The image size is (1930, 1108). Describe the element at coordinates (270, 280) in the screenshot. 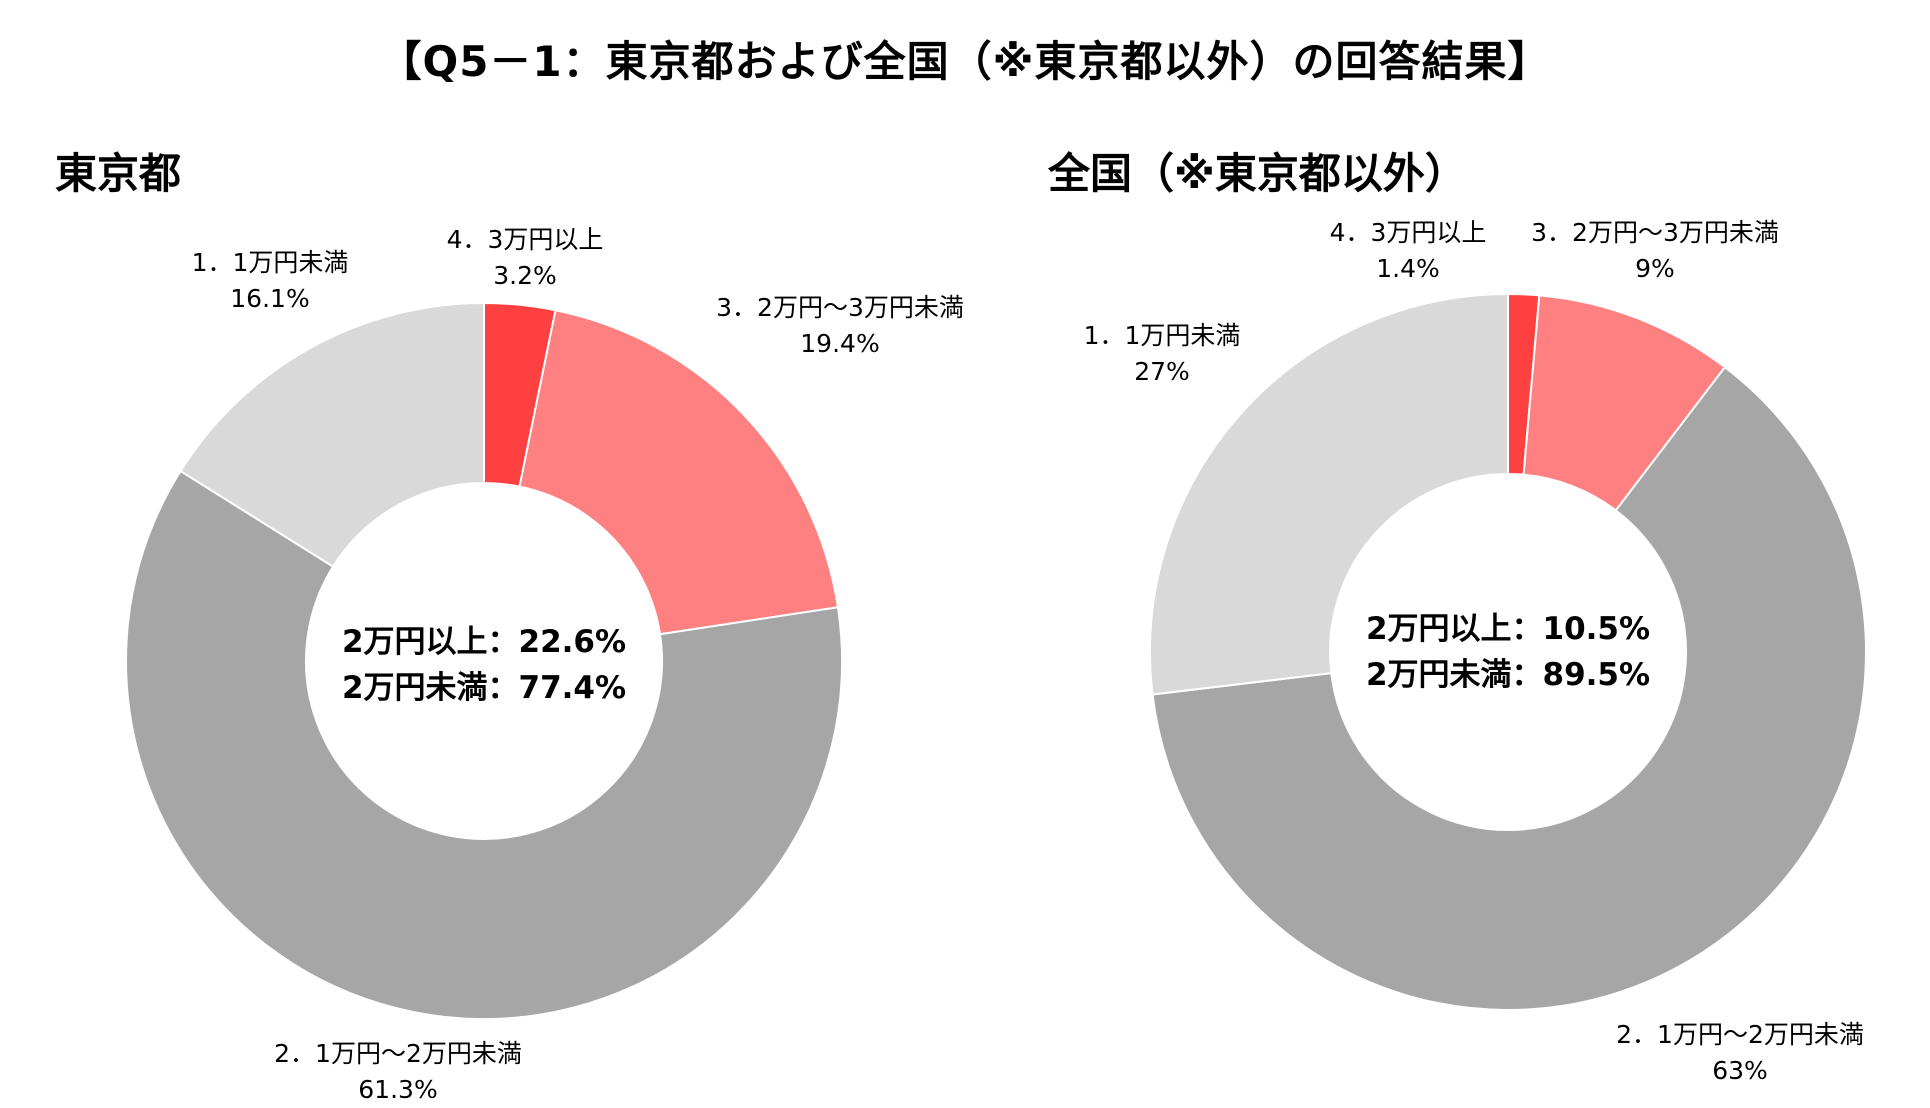

I see `slice-label-tokyo-1: 1．1万円未満 16.1%` at that location.